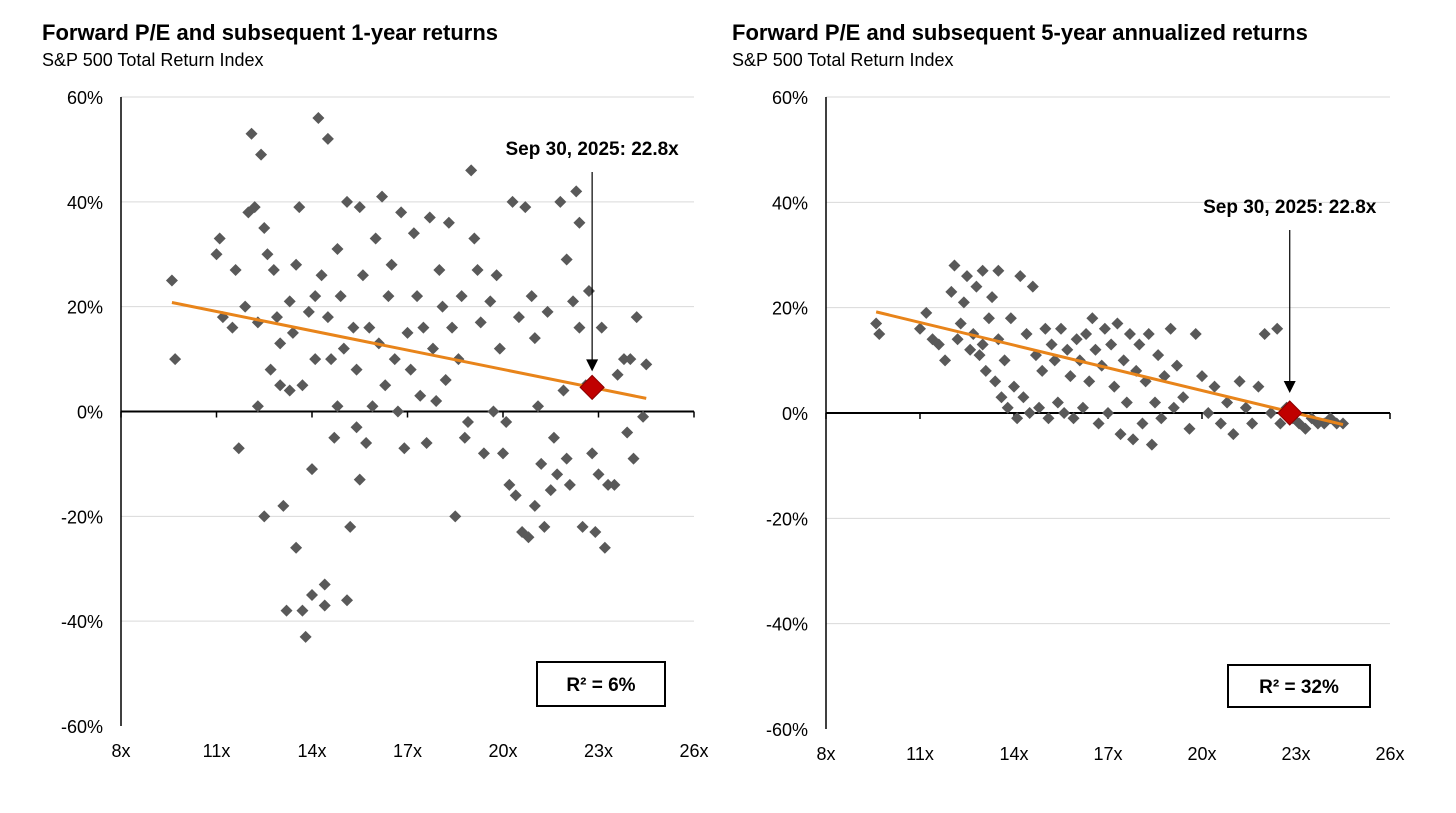 Image resolution: width=1456 pixels, height=813 pixels. What do you see at coordinates (1013, 754) in the screenshot?
I see `x-tick-label: 14x` at bounding box center [1013, 754].